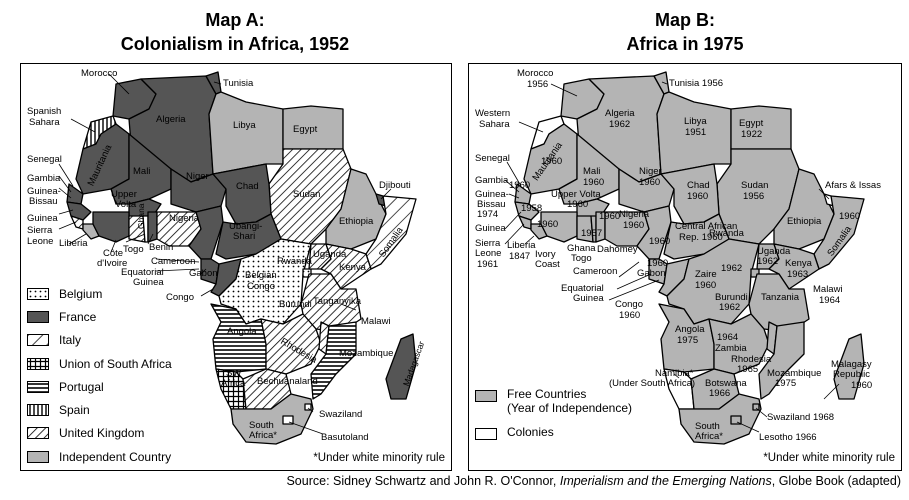 This screenshot has height=500, width=909. I want to click on label-gambia: Gambia, so click(44, 178).